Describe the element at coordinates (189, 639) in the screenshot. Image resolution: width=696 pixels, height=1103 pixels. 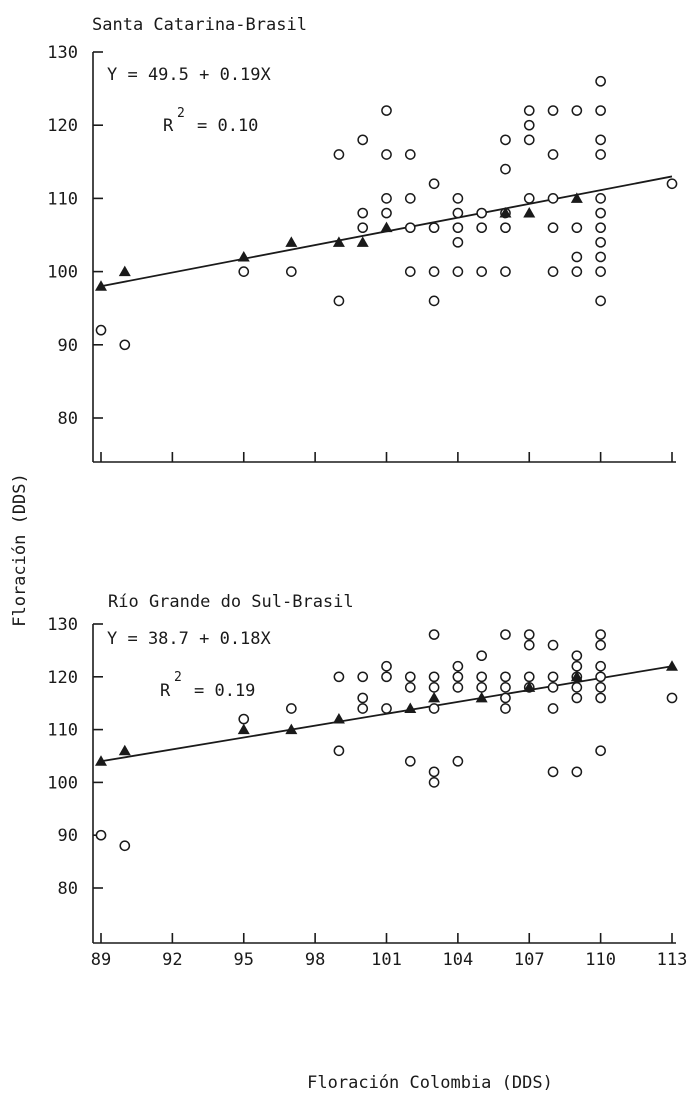
I see `regression-equation: Y = 38.7 + 0.18X` at that location.